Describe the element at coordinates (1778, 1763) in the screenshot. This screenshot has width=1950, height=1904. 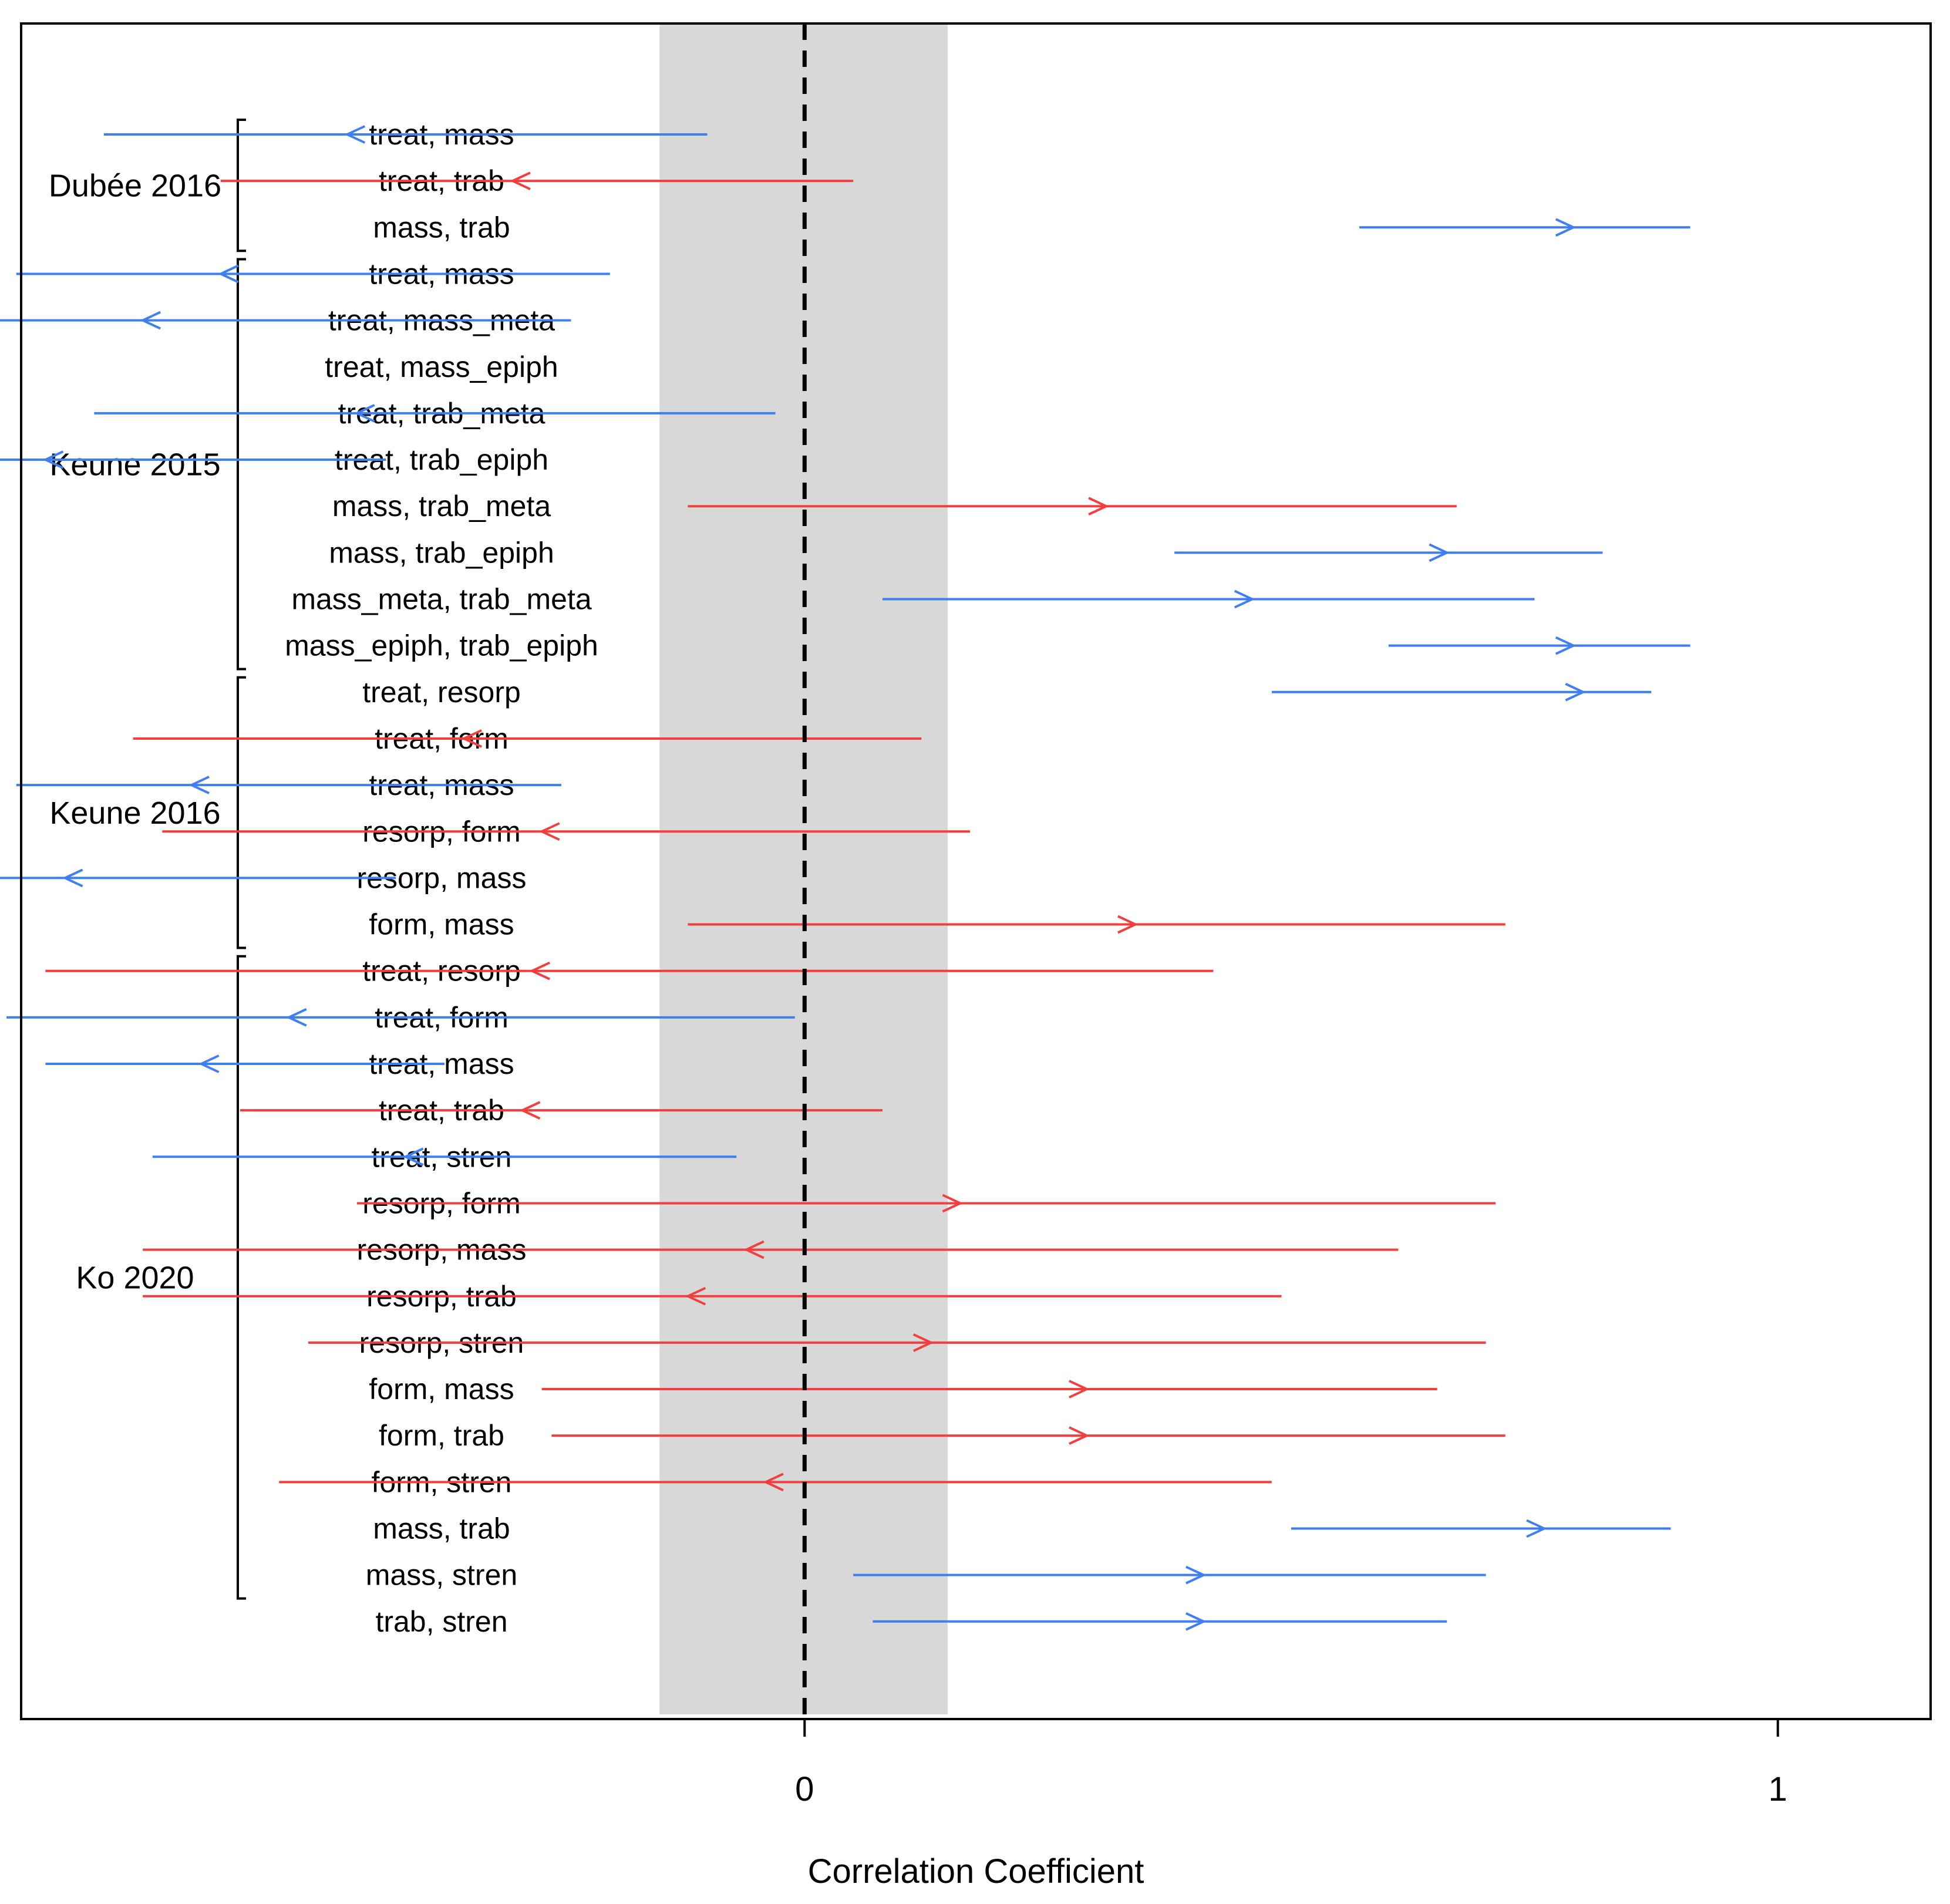
I see `x-tick: 1` at that location.